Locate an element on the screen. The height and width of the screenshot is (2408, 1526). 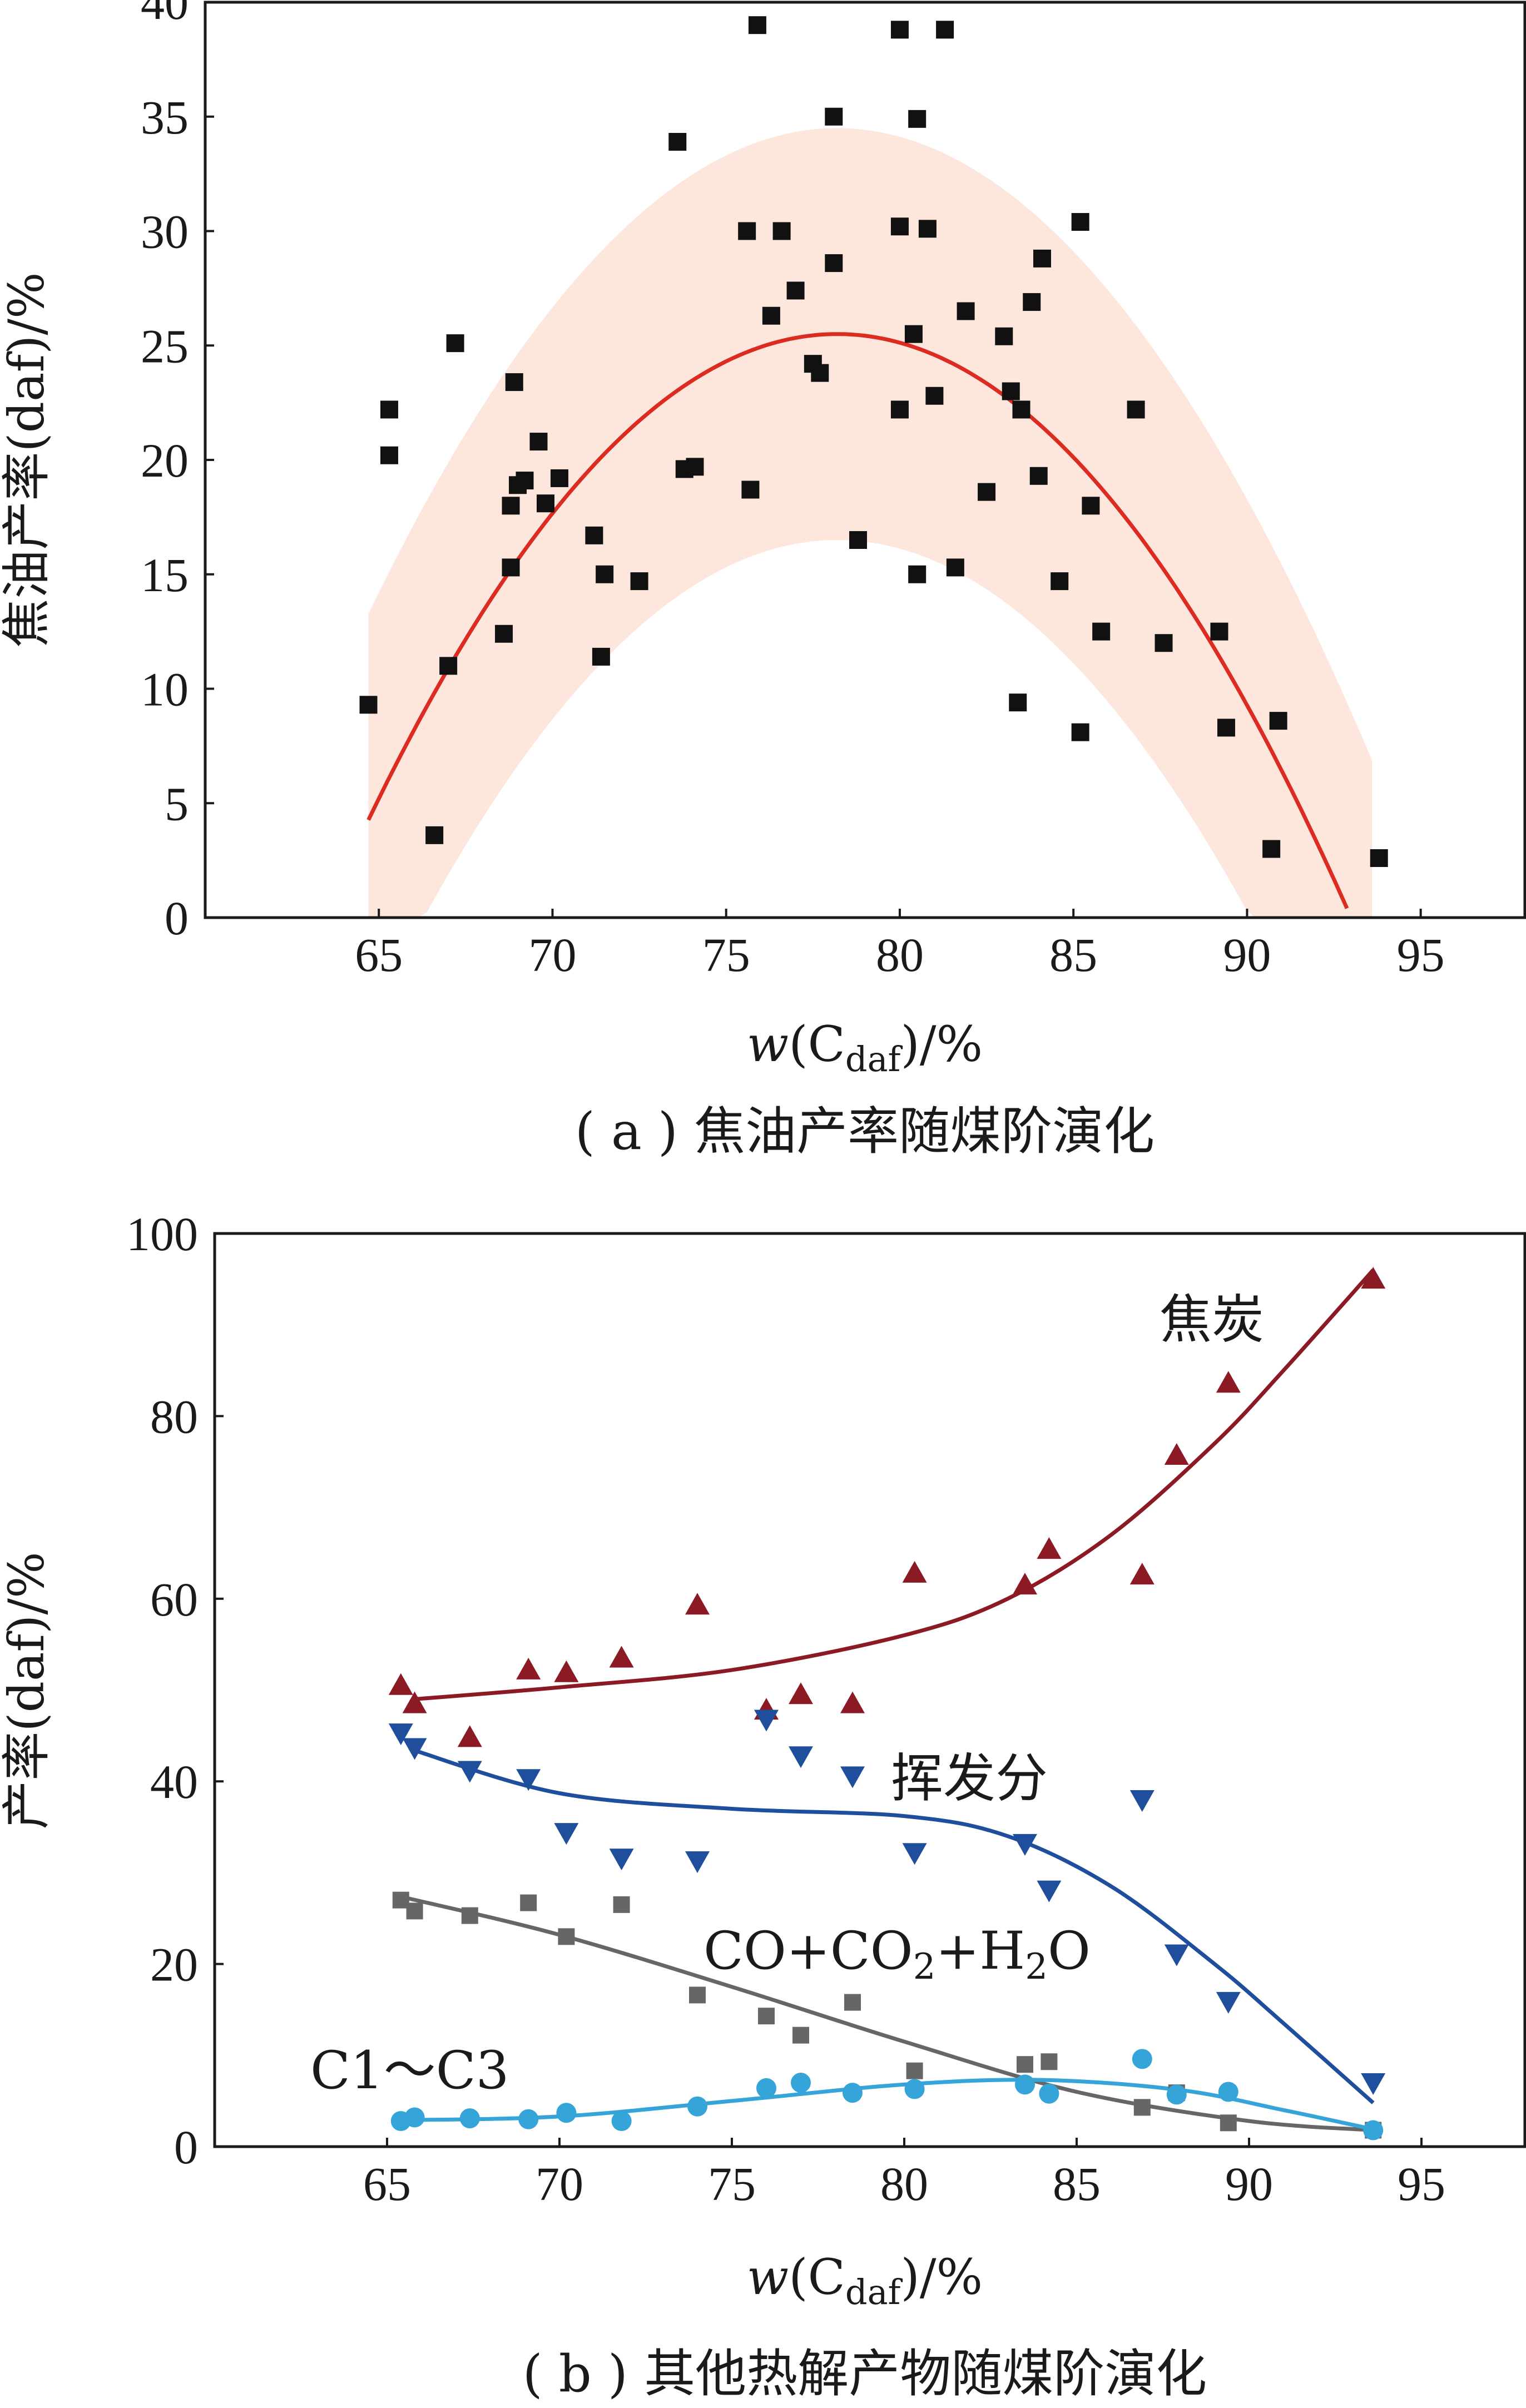
caption-b: ( b ) 其他热解产物随煤阶演化 is located at coordinates (865, 2374).